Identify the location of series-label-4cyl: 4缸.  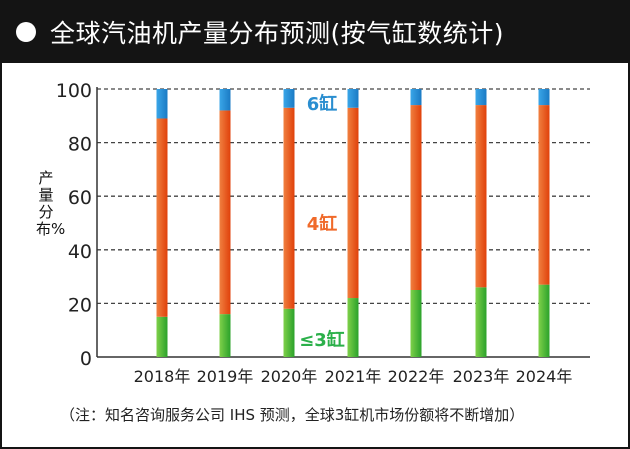
(322, 224).